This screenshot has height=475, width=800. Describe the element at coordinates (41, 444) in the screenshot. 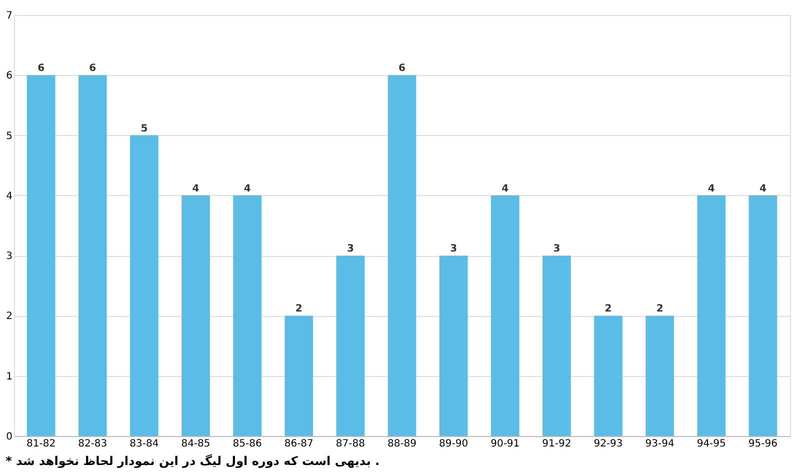

I see `x-tick-label: 81-82` at that location.